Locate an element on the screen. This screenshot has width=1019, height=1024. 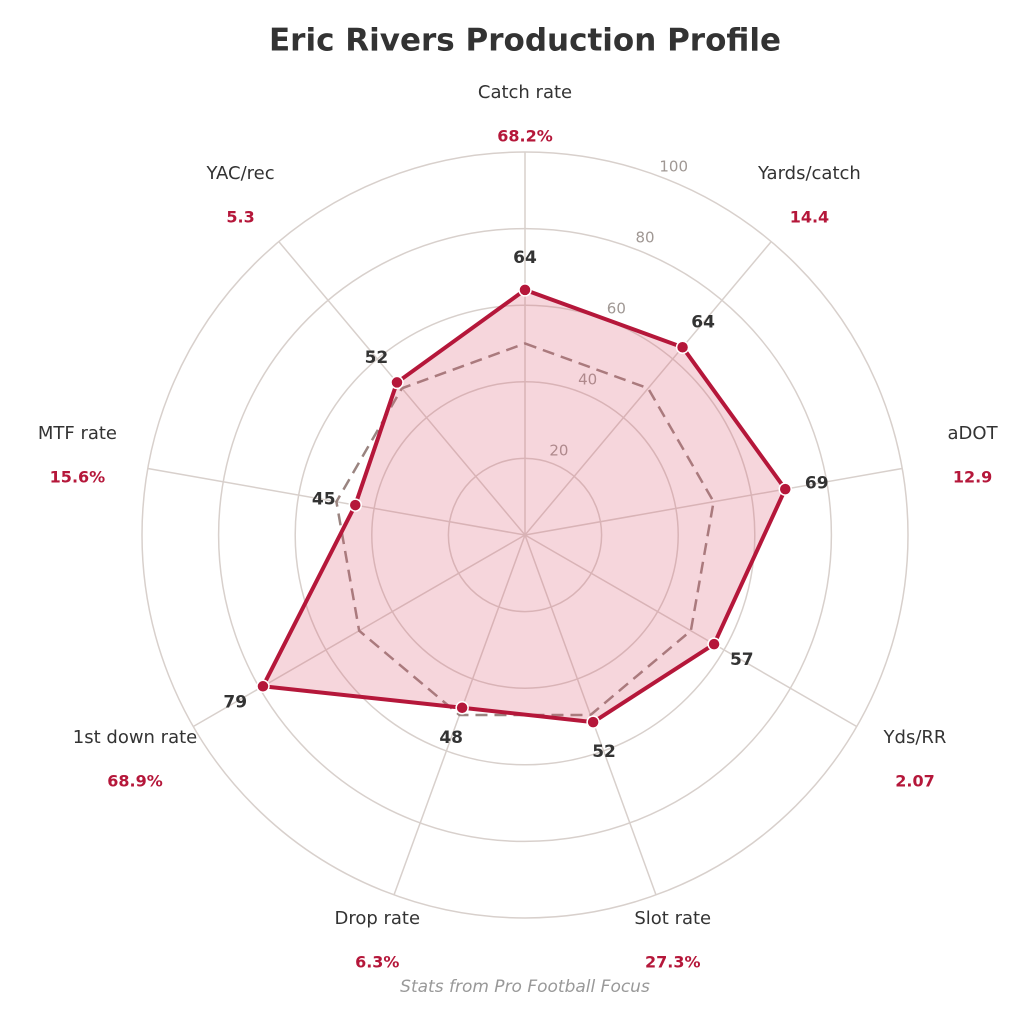
stat-label: 15.6% is located at coordinates (78, 477).